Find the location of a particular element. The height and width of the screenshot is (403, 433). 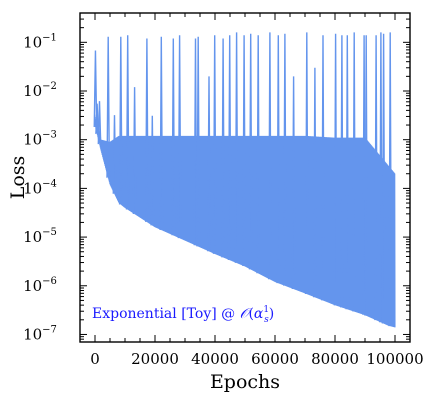

y-tick-label: 10⁻⁷ is located at coordinates (40, 333).